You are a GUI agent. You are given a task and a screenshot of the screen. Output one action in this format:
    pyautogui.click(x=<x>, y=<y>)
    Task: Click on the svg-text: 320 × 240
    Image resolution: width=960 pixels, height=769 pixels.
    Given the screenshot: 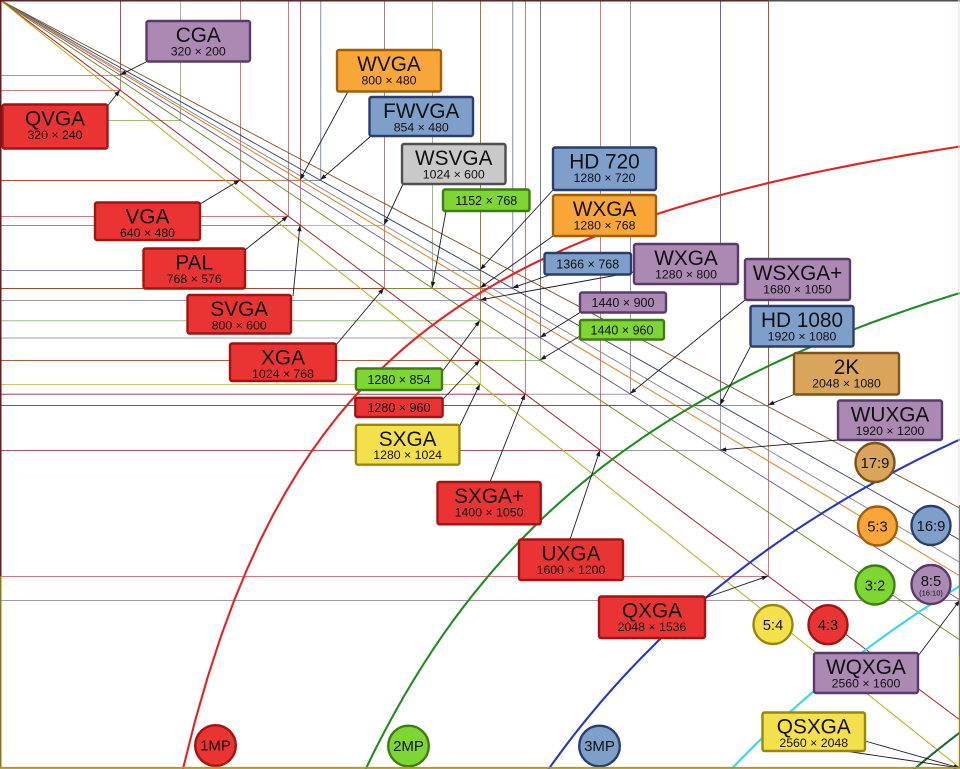 What is the action you would take?
    pyautogui.click(x=54, y=135)
    